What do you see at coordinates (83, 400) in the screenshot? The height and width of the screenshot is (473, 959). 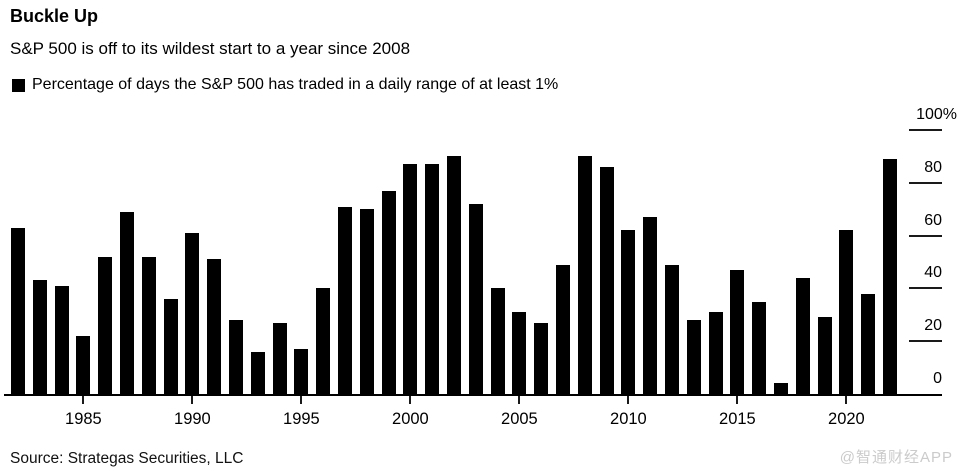 I see `x-axis-tick-1985` at bounding box center [83, 400].